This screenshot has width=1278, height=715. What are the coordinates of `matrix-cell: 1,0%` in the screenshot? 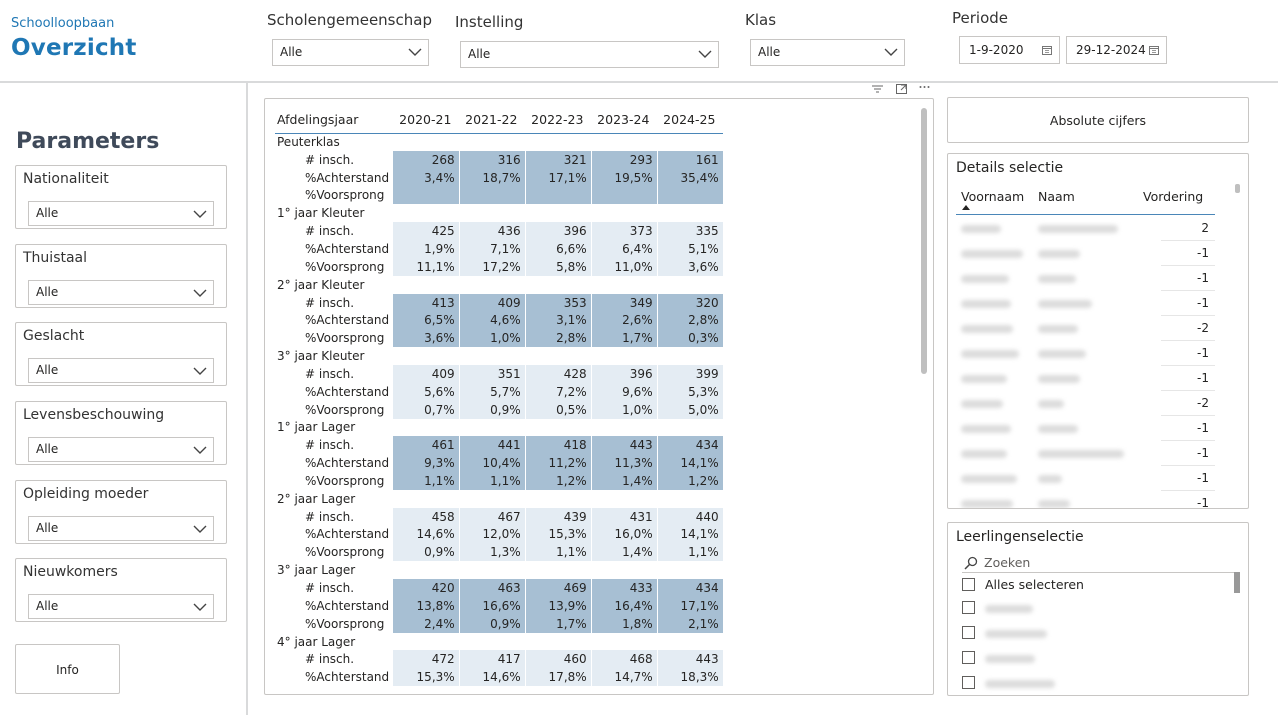 It's located at (492, 338).